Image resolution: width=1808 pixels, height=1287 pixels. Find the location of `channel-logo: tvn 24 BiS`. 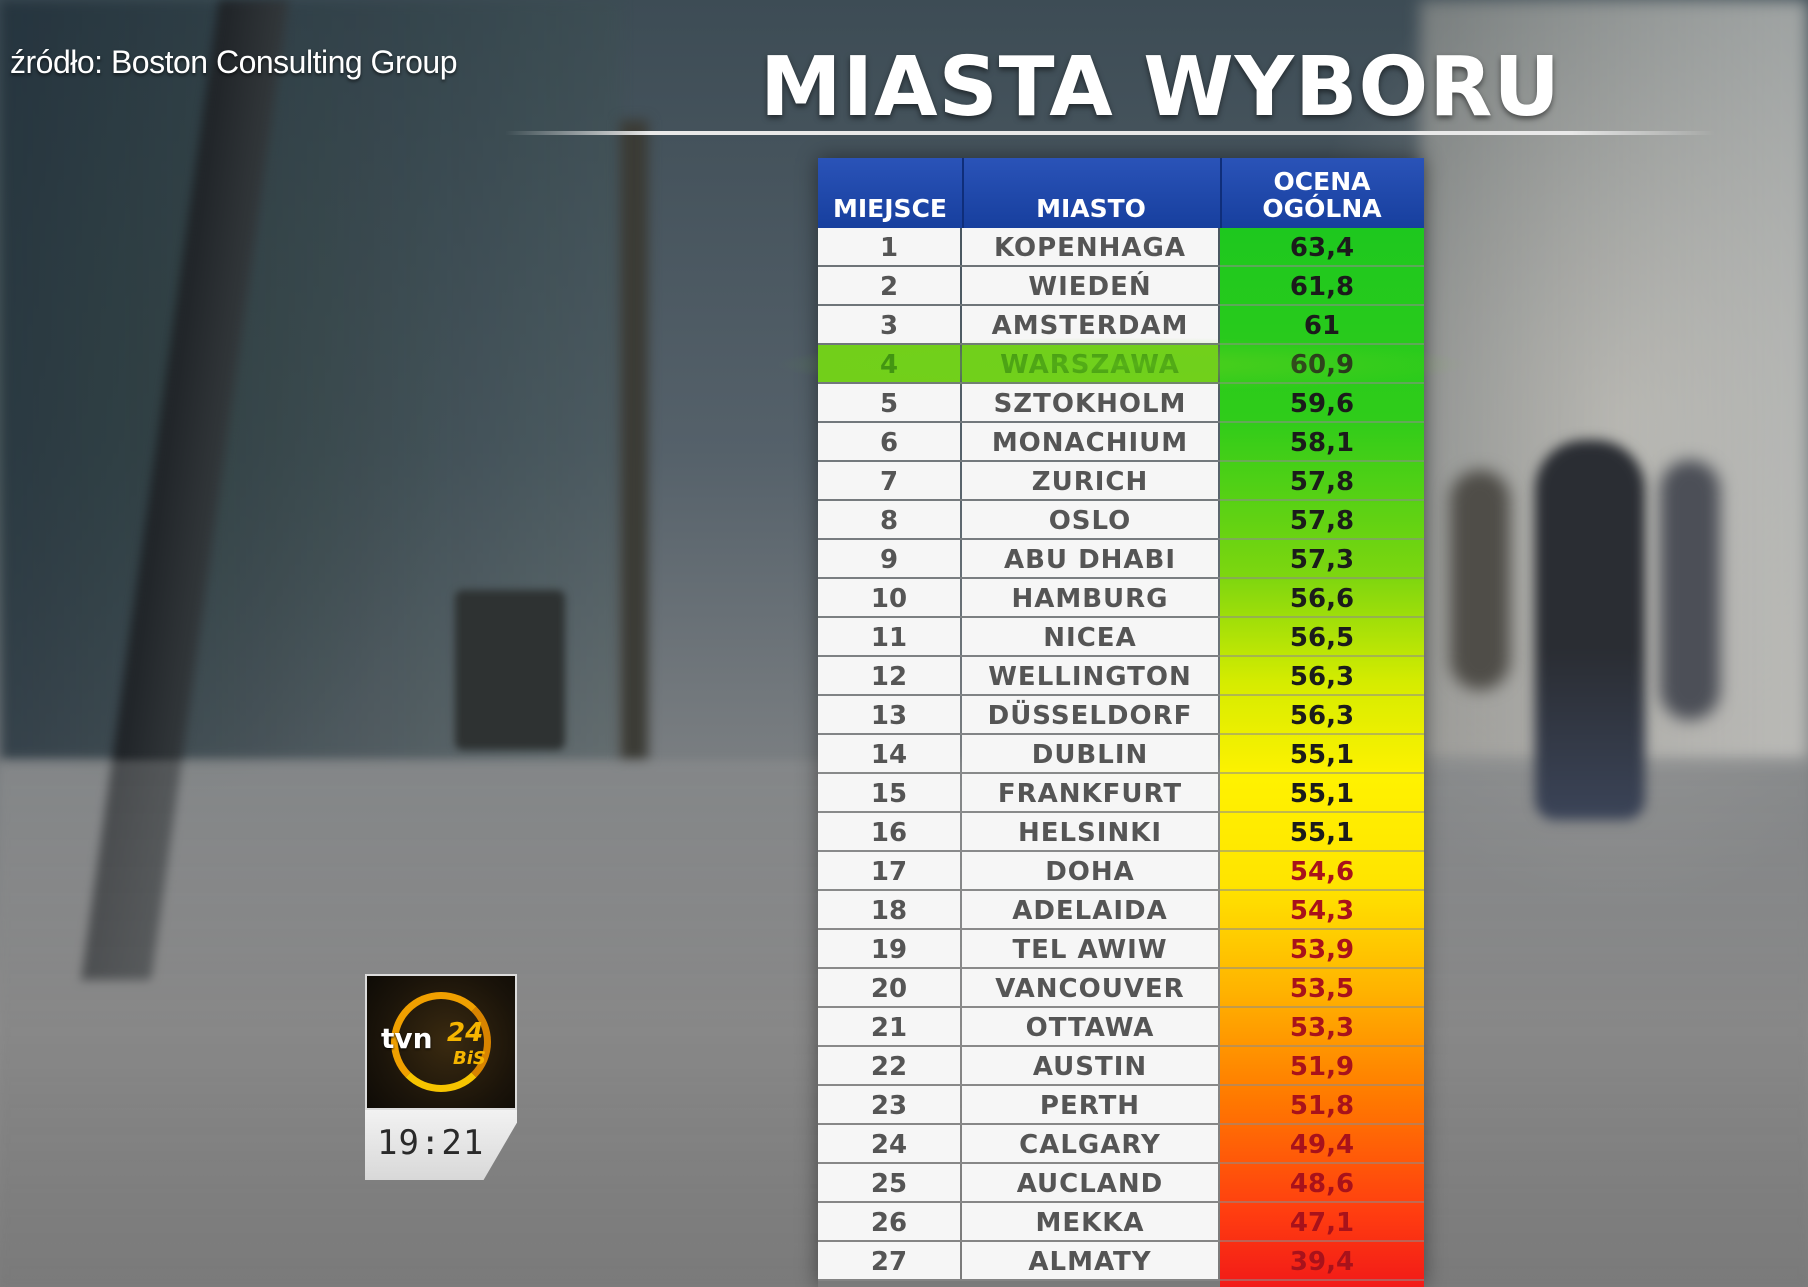

channel-logo: tvn 24 BiS is located at coordinates (441, 1042).